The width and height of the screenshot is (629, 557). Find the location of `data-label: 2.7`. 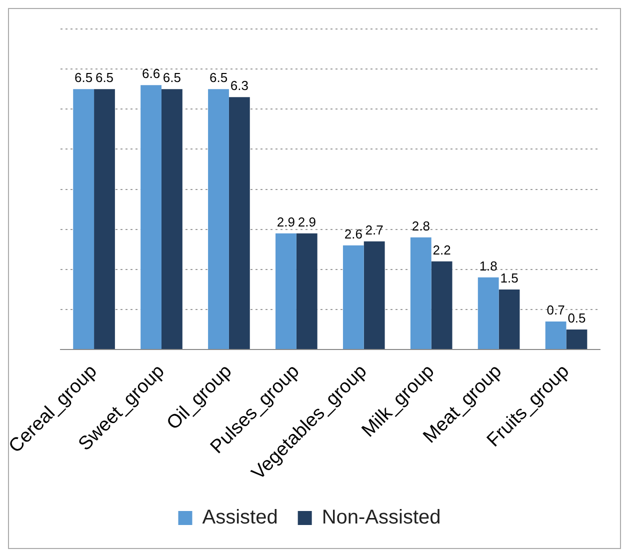

data-label: 2.7 is located at coordinates (374, 230).